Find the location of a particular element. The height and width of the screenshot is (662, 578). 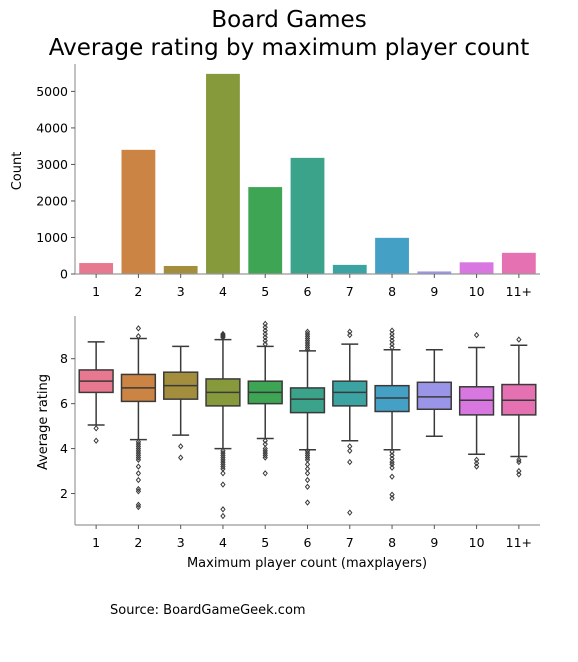

count-x-tick-label: 5 is located at coordinates (265, 291).